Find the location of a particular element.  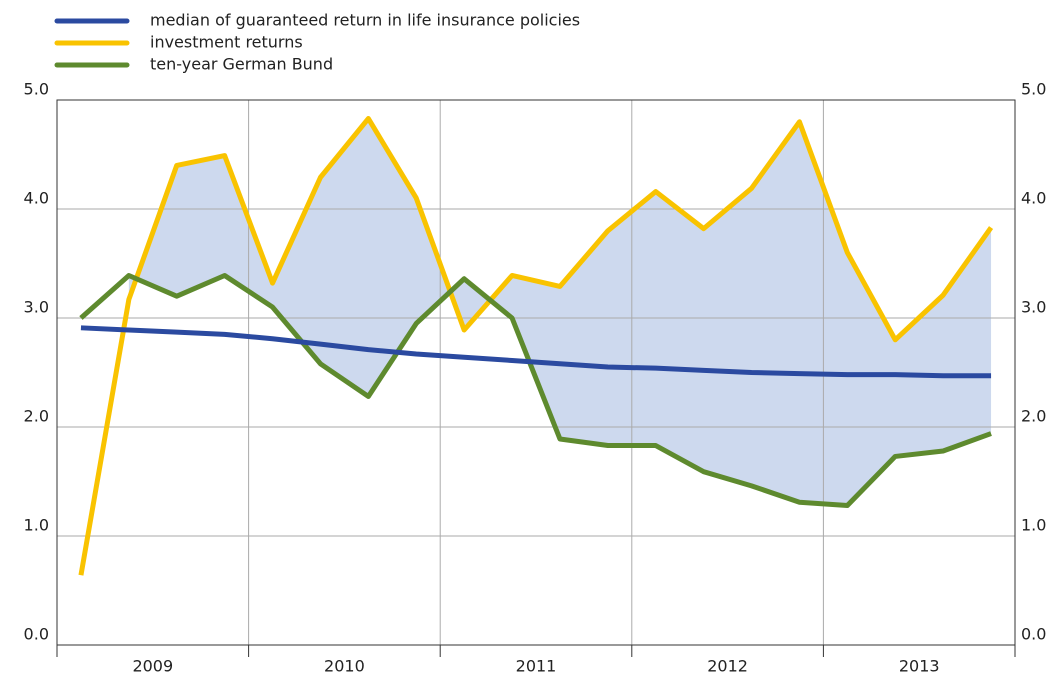

legend-label: investment returns is located at coordinates (226, 42).